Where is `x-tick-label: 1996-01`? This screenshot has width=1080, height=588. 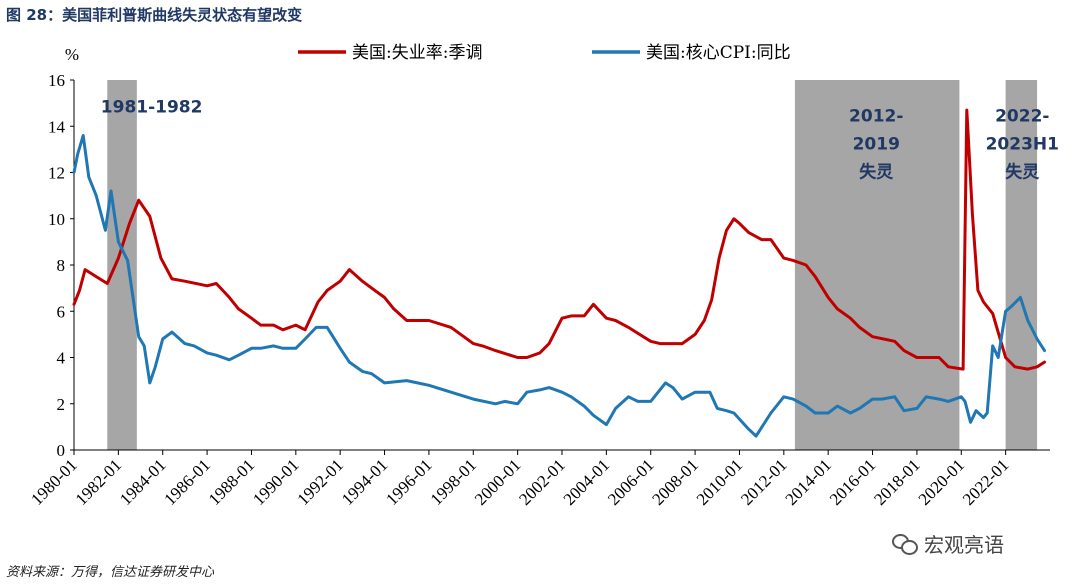 x-tick-label: 1996-01 is located at coordinates (409, 482).